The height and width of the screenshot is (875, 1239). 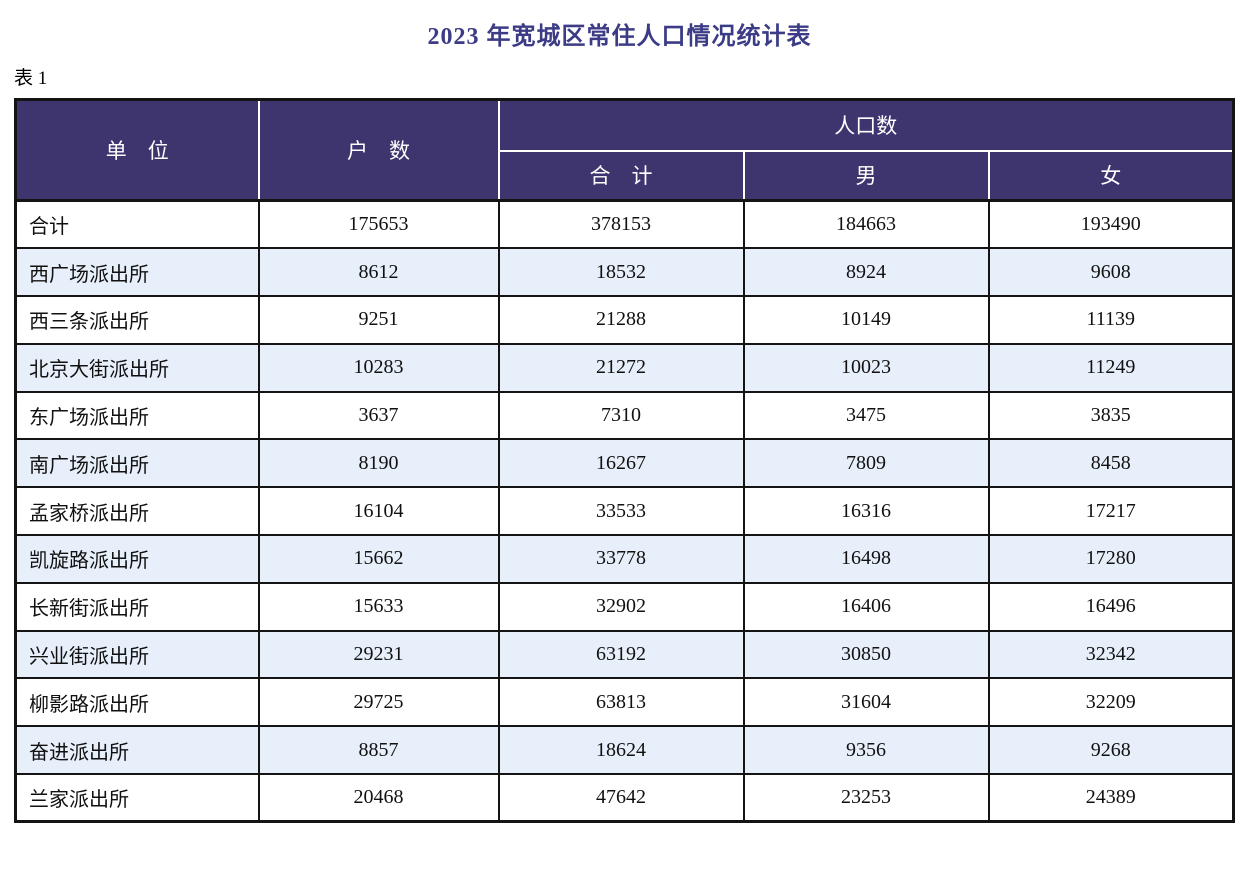 I want to click on total-cell: 63813, so click(x=621, y=702).